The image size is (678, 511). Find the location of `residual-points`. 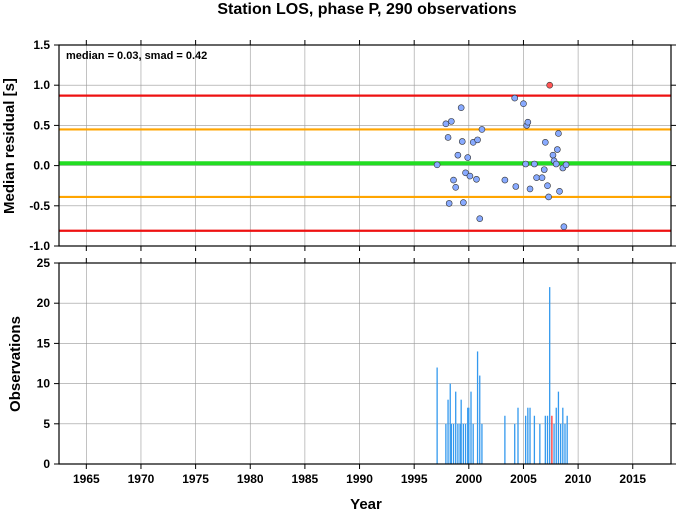

residual-points is located at coordinates (501, 156).